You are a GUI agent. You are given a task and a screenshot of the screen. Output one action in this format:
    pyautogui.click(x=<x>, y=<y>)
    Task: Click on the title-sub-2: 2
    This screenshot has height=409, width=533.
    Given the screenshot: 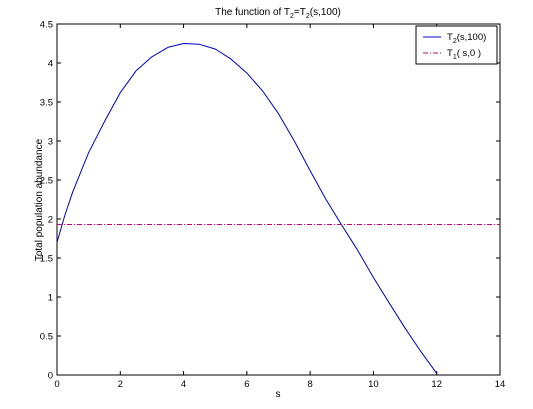 What is the action you would take?
    pyautogui.click(x=308, y=16)
    